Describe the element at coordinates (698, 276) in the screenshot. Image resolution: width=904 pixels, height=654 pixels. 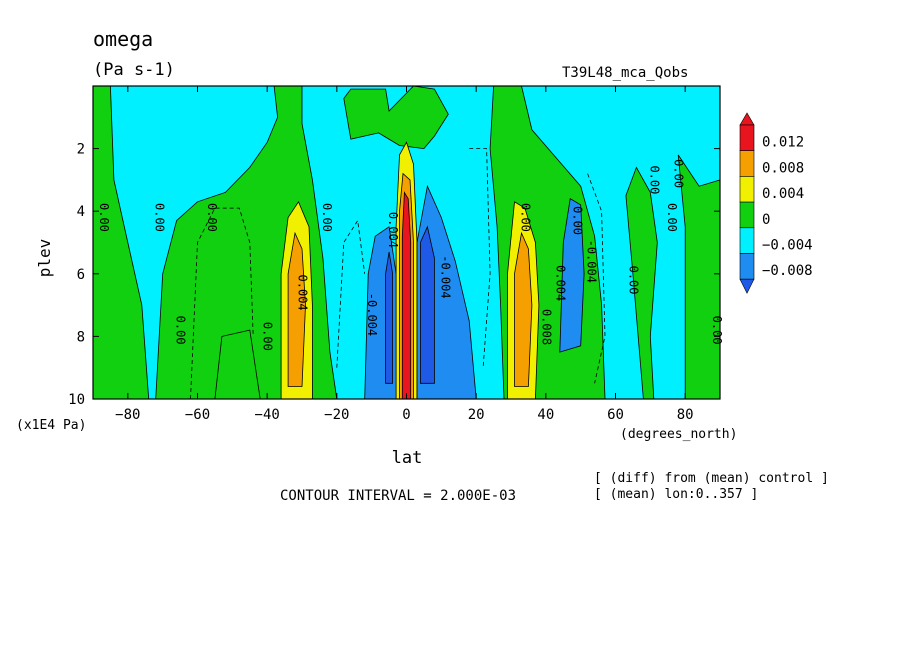
I see `green-region-north-pole` at that location.